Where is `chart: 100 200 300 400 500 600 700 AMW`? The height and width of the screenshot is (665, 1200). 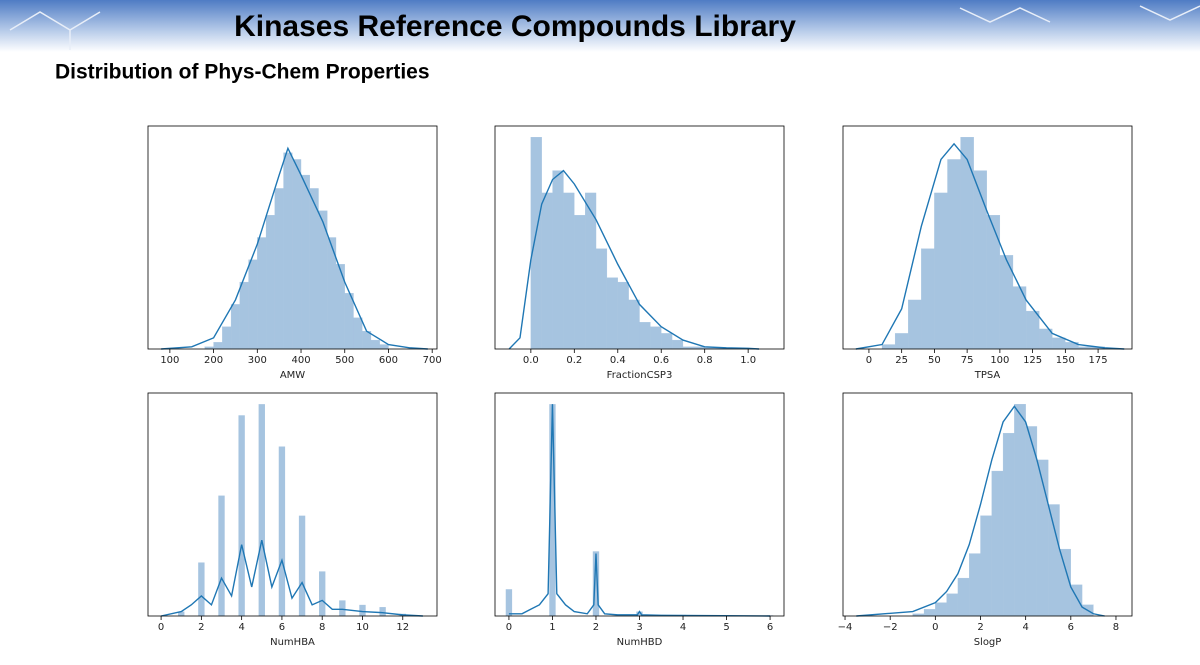 chart: 100 200 300 400 500 600 700 AMW is located at coordinates (294, 253).